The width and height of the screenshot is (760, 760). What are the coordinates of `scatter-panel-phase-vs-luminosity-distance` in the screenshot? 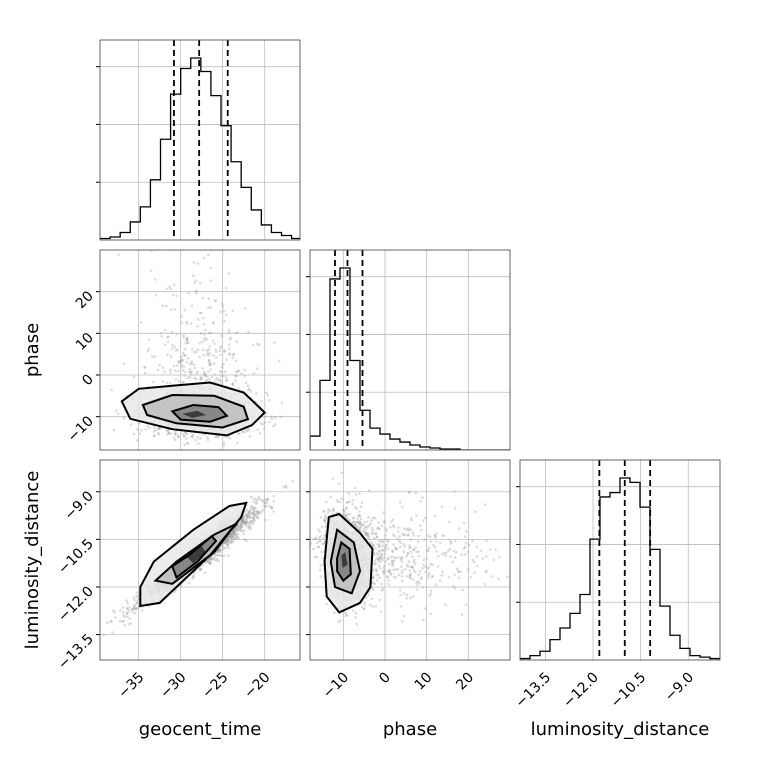 It's located at (408, 560).